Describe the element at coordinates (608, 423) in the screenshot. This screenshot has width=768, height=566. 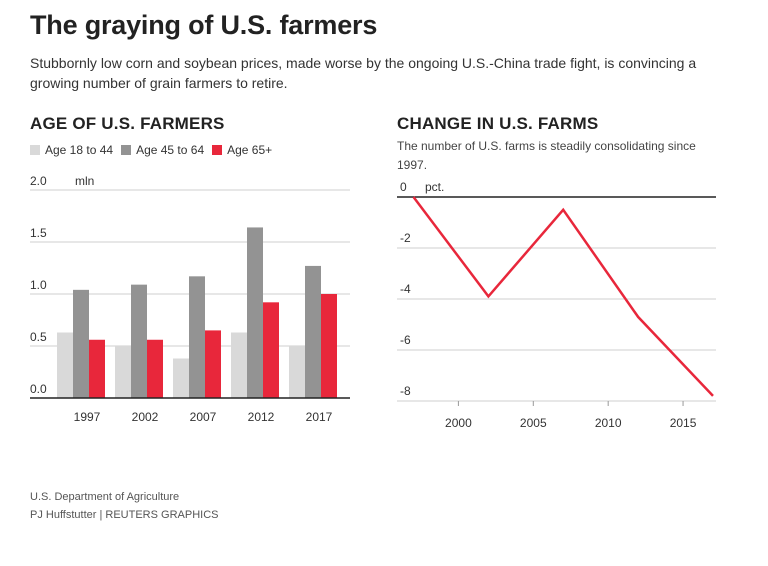
I see `x-tick-label: 2010` at that location.